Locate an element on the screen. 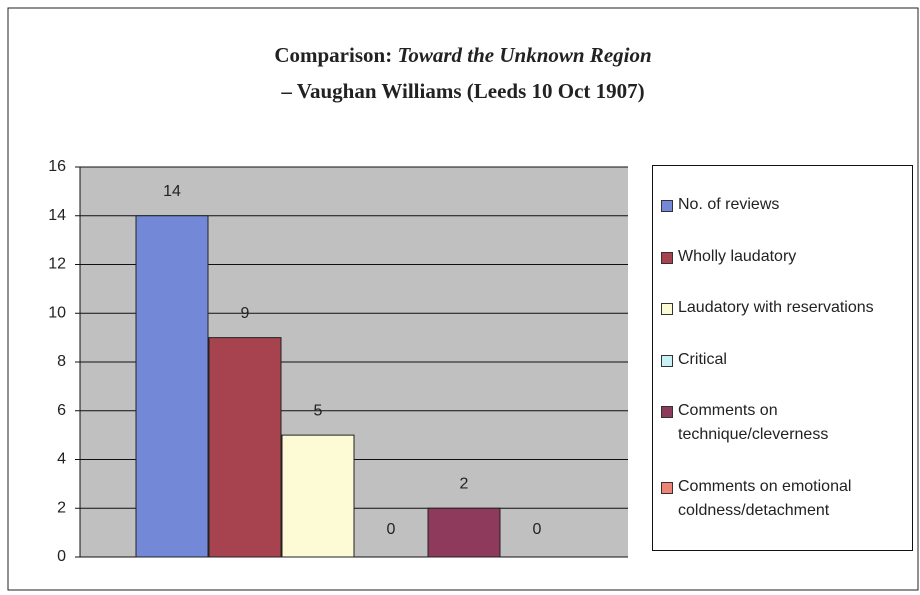  chart-title: Comparison: Toward the Unknown Region is located at coordinates (462, 55).